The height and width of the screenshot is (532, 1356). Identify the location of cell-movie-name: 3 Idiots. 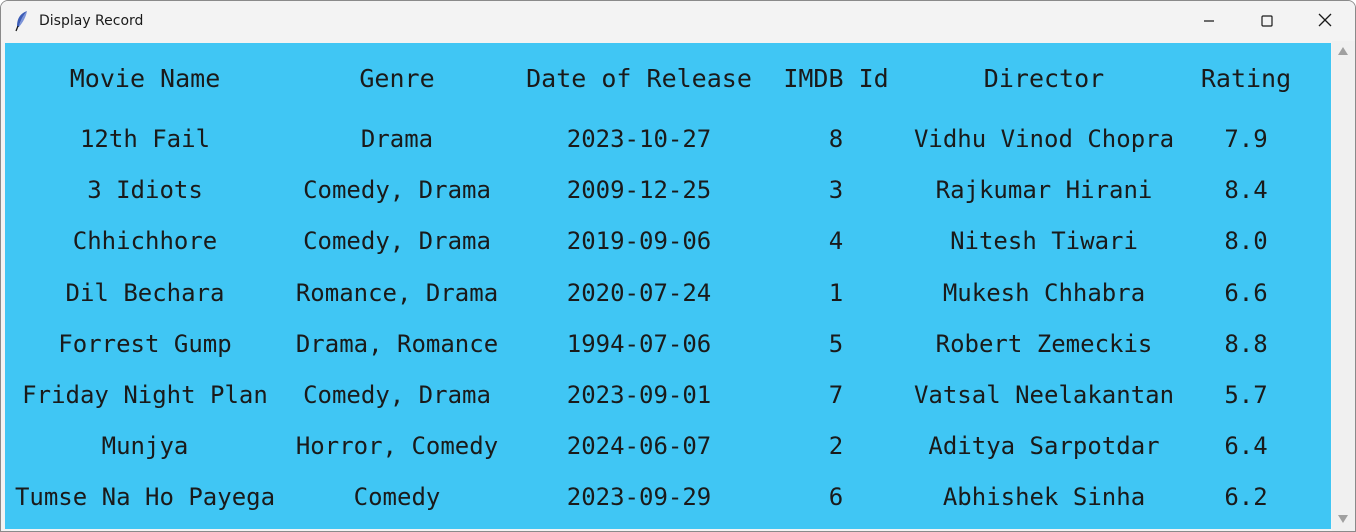
(145, 190).